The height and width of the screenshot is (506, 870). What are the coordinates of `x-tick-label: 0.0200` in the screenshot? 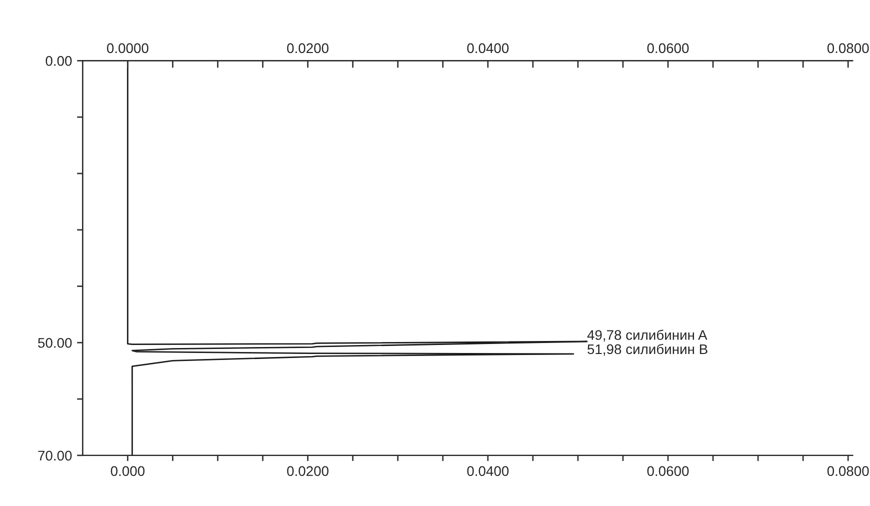 It's located at (307, 471).